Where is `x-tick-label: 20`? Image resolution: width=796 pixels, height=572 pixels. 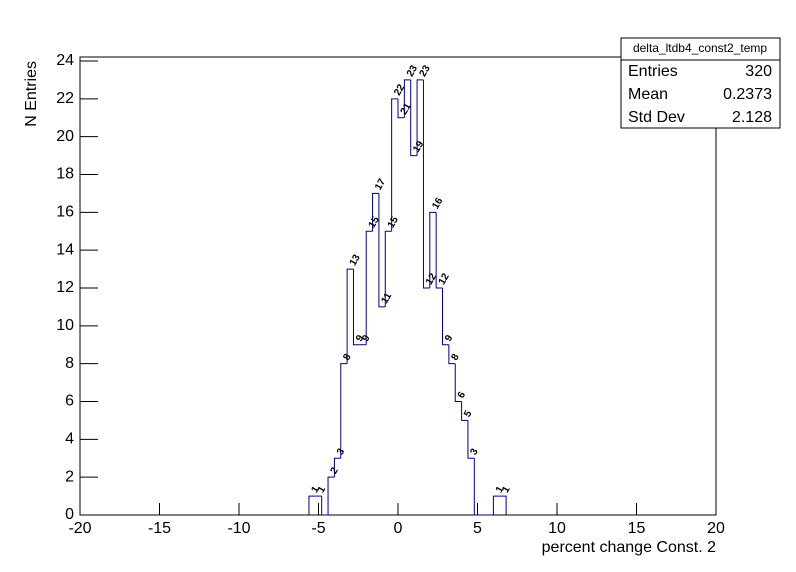 x-tick-label: 20 is located at coordinates (716, 528).